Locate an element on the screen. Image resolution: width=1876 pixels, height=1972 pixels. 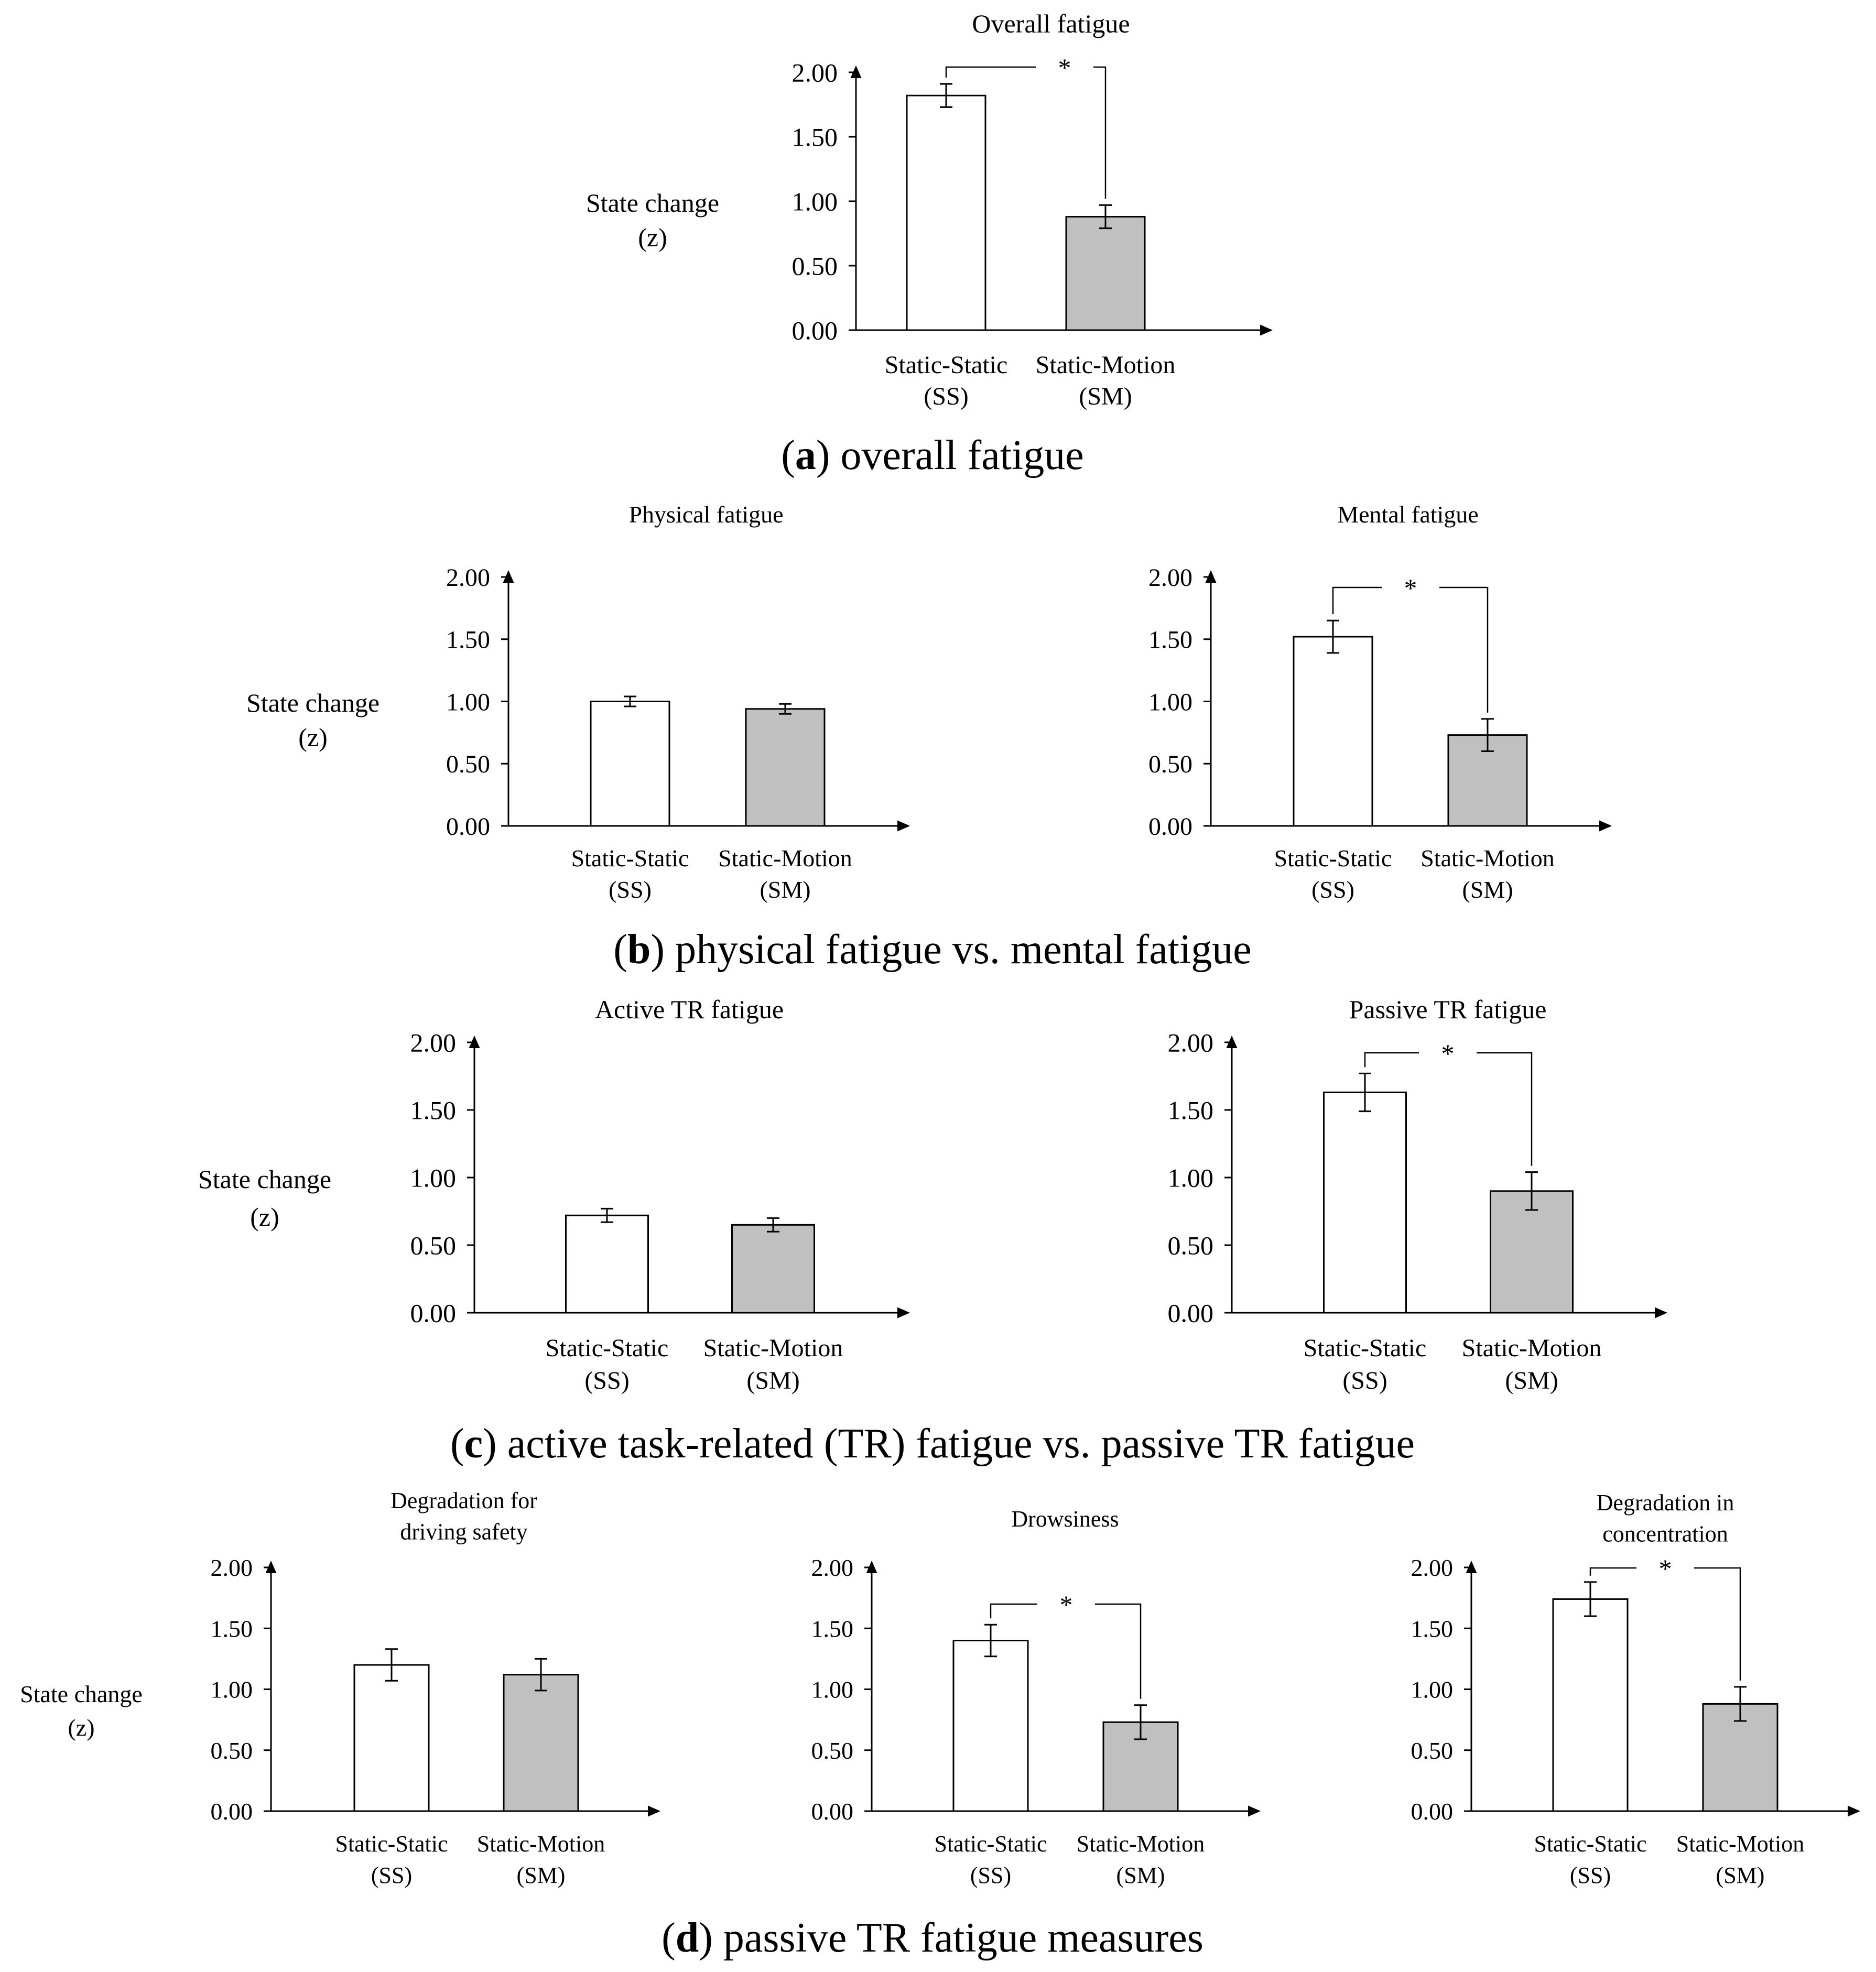
caption-b: (b) physical fatigue vs. mental fatigue is located at coordinates (932, 950).